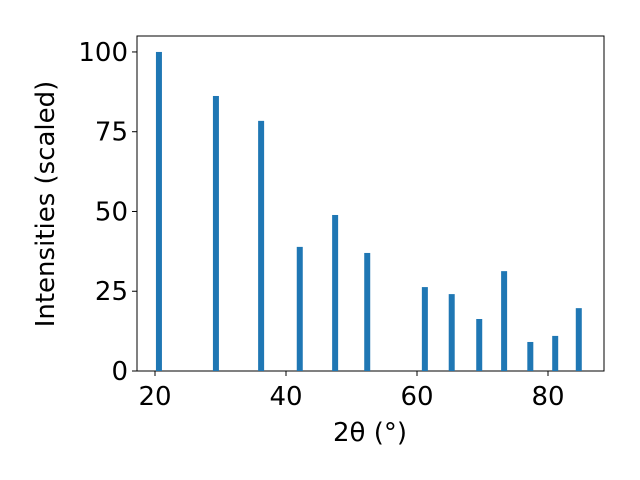 The width and height of the screenshot is (640, 480). What do you see at coordinates (416, 397) in the screenshot?
I see `x-tick-label: 60` at bounding box center [416, 397].